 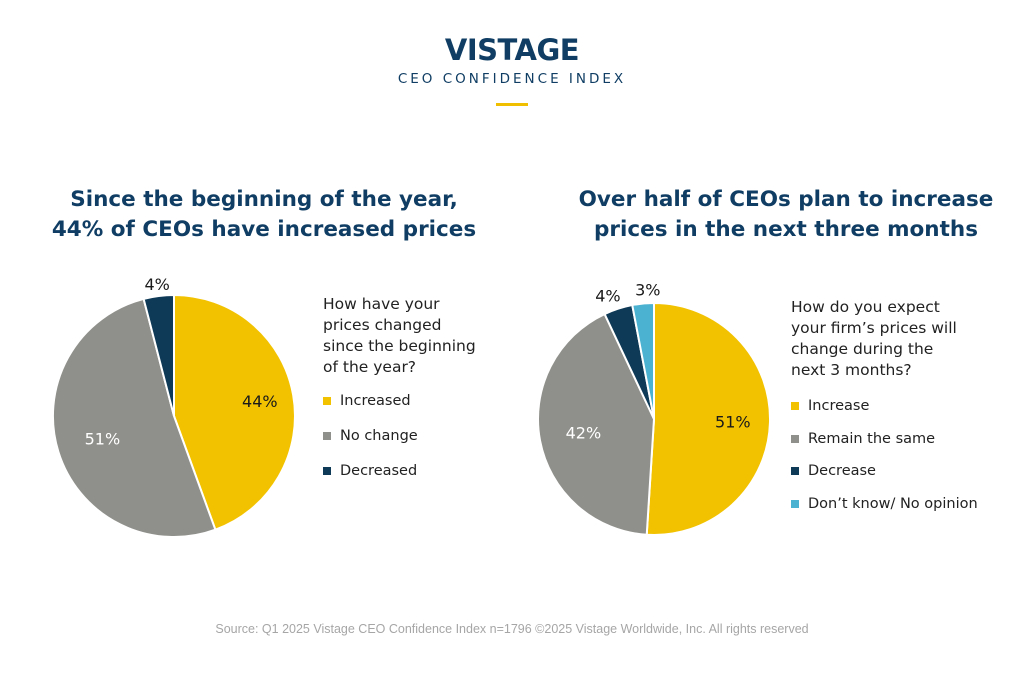 What do you see at coordinates (865, 307) in the screenshot?
I see `legend-question-line: How do you expect` at bounding box center [865, 307].